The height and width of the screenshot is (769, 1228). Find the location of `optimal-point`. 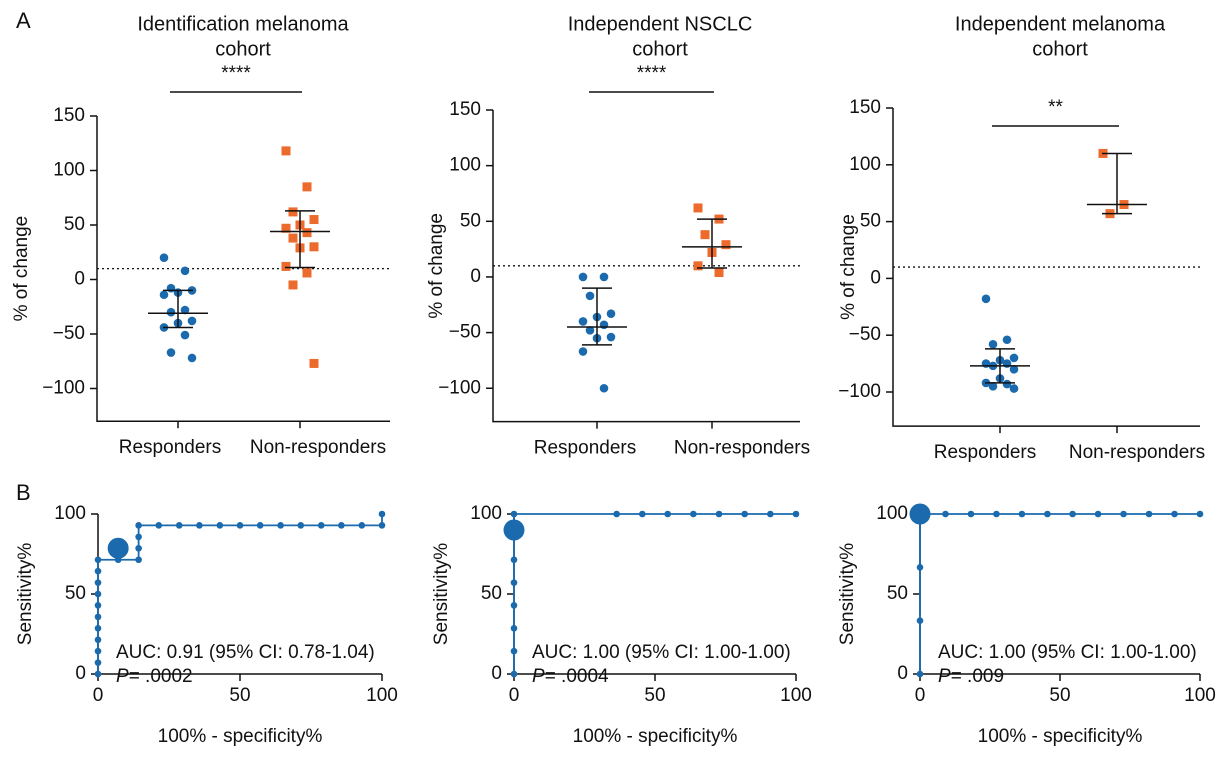

optimal-point is located at coordinates (514, 530).